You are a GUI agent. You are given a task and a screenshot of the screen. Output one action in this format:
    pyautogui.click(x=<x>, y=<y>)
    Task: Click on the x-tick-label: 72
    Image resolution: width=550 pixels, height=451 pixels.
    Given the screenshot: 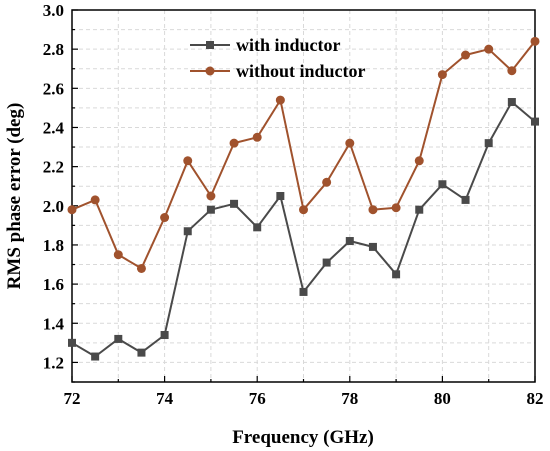 What is the action you would take?
    pyautogui.click(x=72, y=398)
    